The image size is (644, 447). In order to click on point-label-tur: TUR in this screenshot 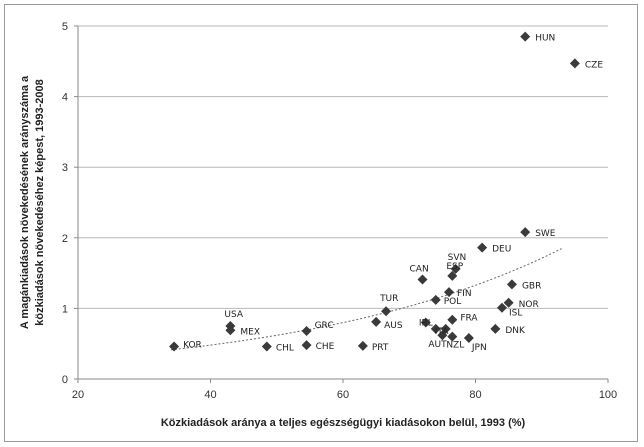, I will do `click(388, 299)`.